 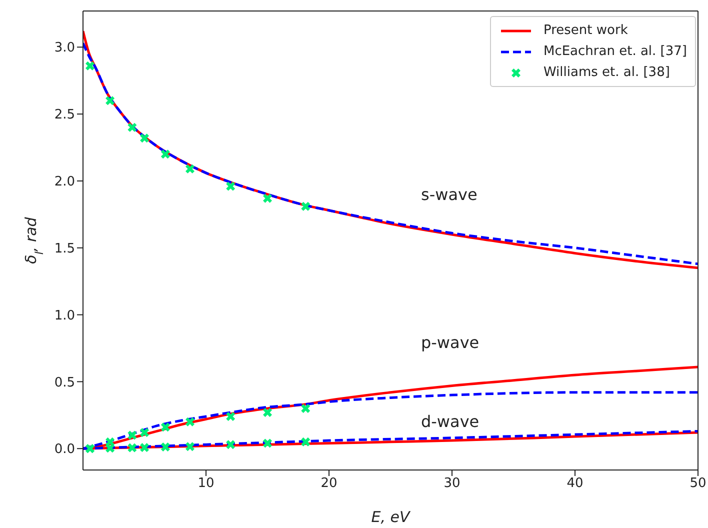 I want to click on x-axis-title: E, eV, so click(x=391, y=517).